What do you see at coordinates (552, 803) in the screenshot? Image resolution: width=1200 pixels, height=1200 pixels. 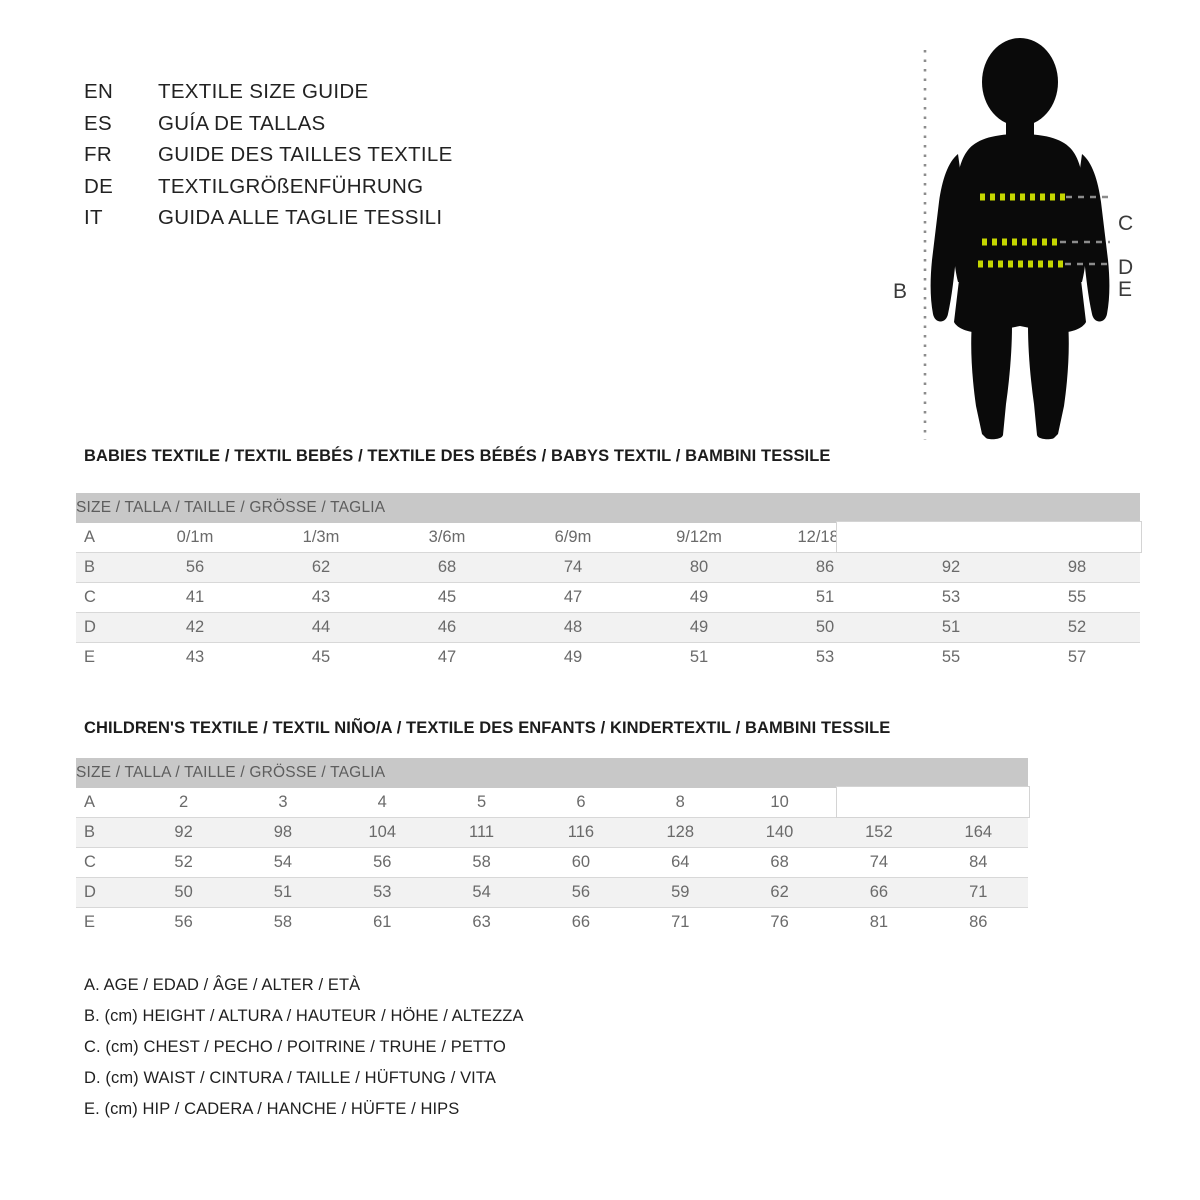 I see `table-row: A 2 3 4 5 6 8 10 12 14` at bounding box center [552, 803].